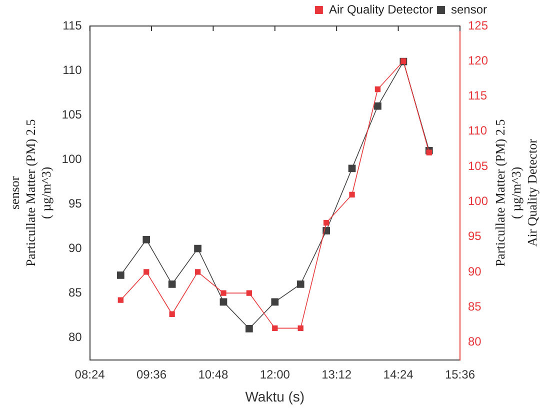  Describe the element at coordinates (75, 292) in the screenshot. I see `y-tick-label: 85` at that location.